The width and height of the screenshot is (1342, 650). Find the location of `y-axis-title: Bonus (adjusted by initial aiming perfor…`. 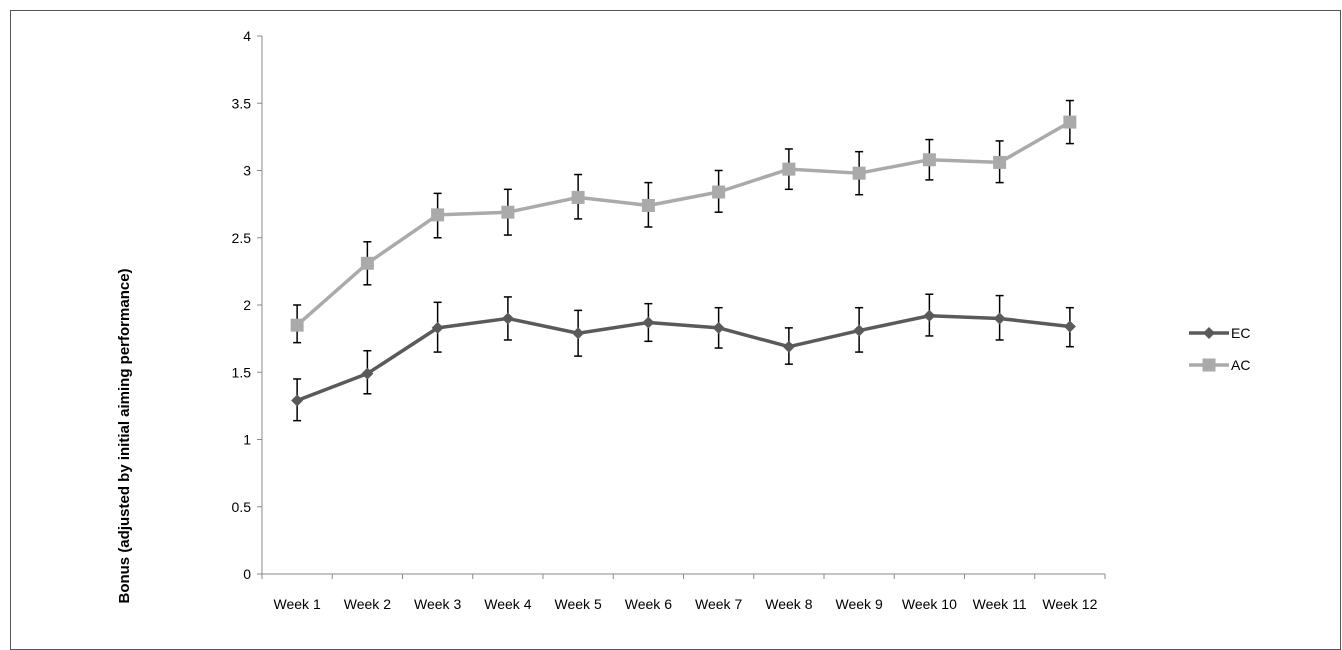

y-axis-title: Bonus (adjusted by initial aiming perfor… is located at coordinates (124, 435).